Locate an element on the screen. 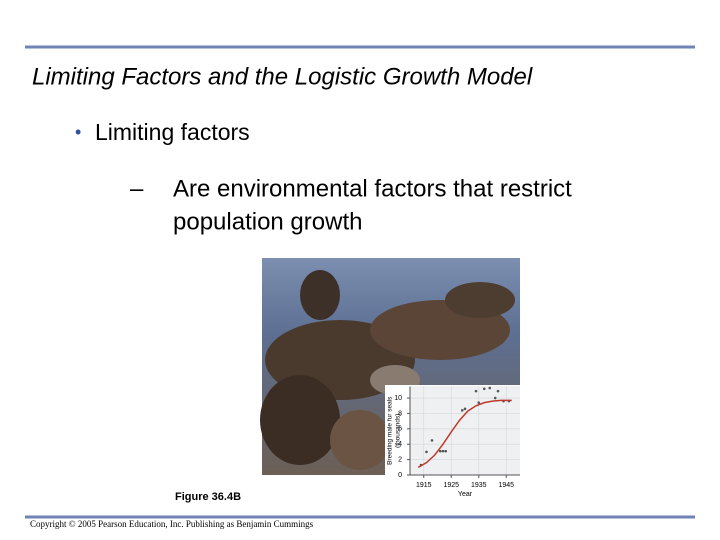  trend-line is located at coordinates (464, 433).